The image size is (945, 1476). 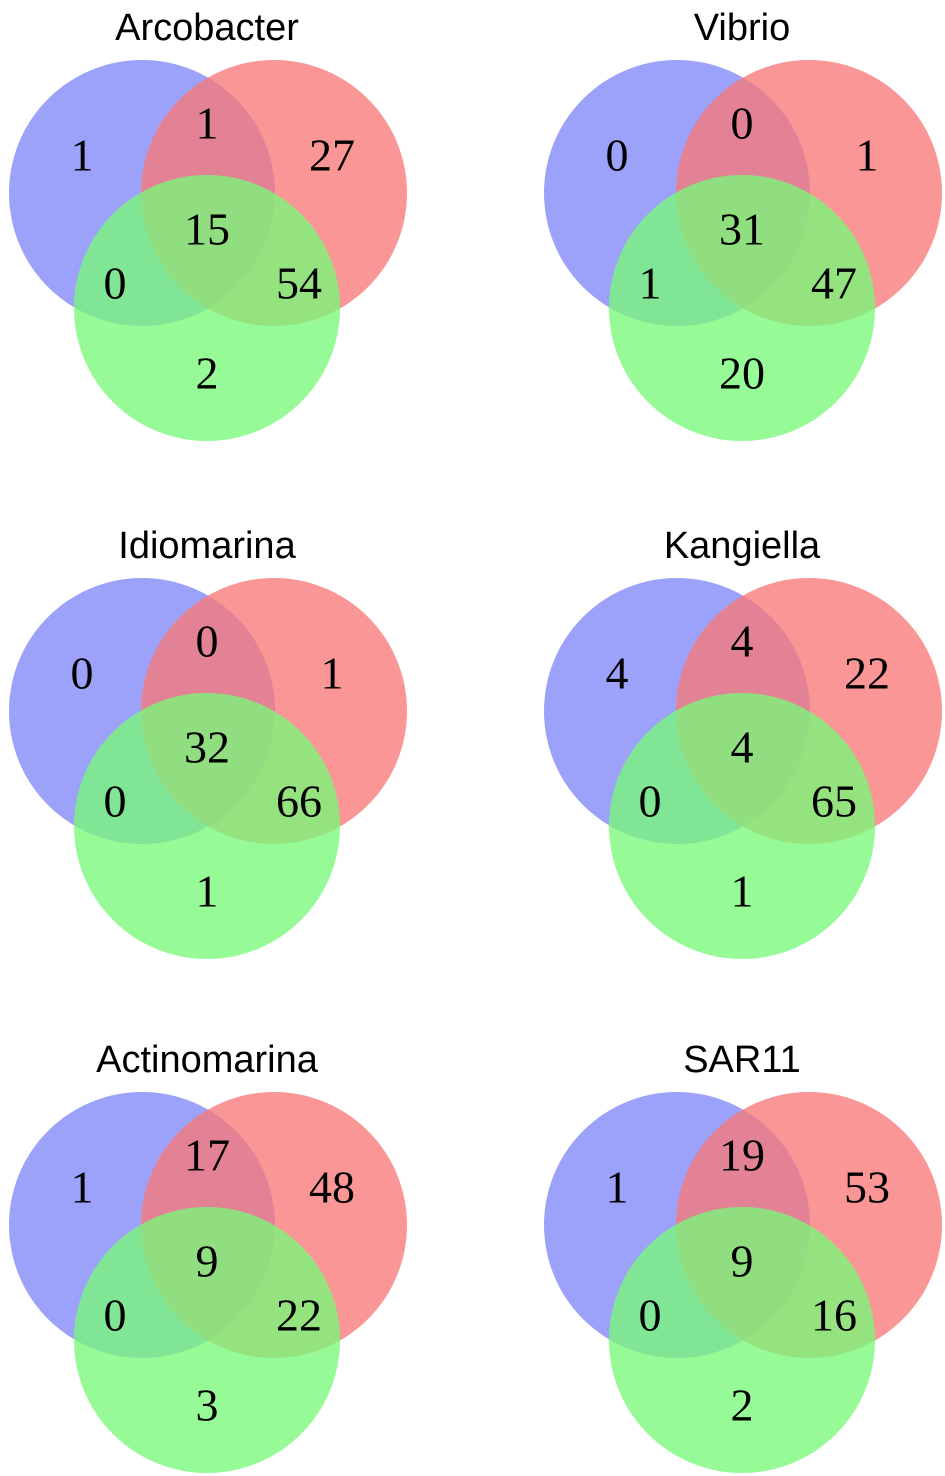 What do you see at coordinates (742, 641) in the screenshot?
I see `region-label-blue-red: 4` at bounding box center [742, 641].